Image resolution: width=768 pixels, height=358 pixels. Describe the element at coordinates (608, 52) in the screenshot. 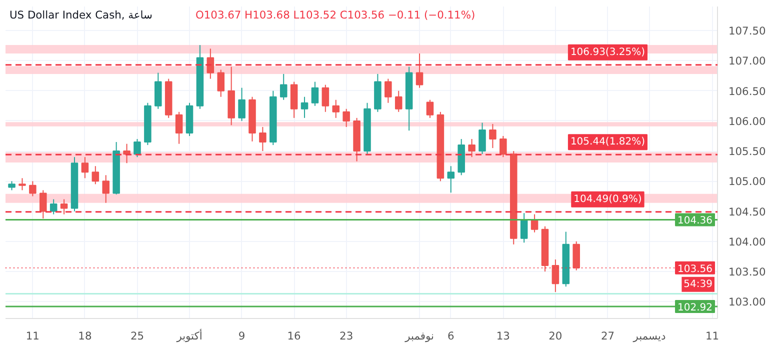

I see `ref-line-label: 106.93(3.25%)` at that location.